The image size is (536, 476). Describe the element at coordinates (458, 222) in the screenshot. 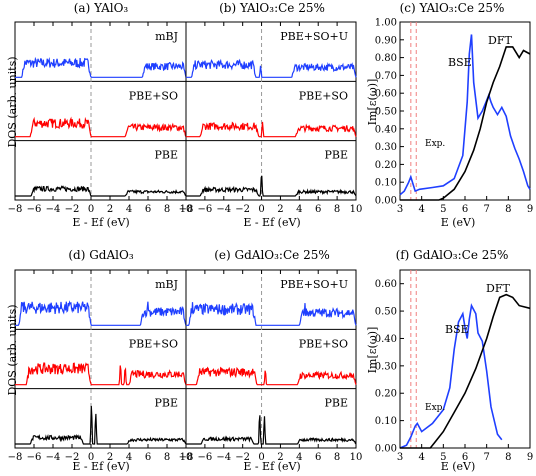

I see `xlabel-c: E (eV)` at that location.